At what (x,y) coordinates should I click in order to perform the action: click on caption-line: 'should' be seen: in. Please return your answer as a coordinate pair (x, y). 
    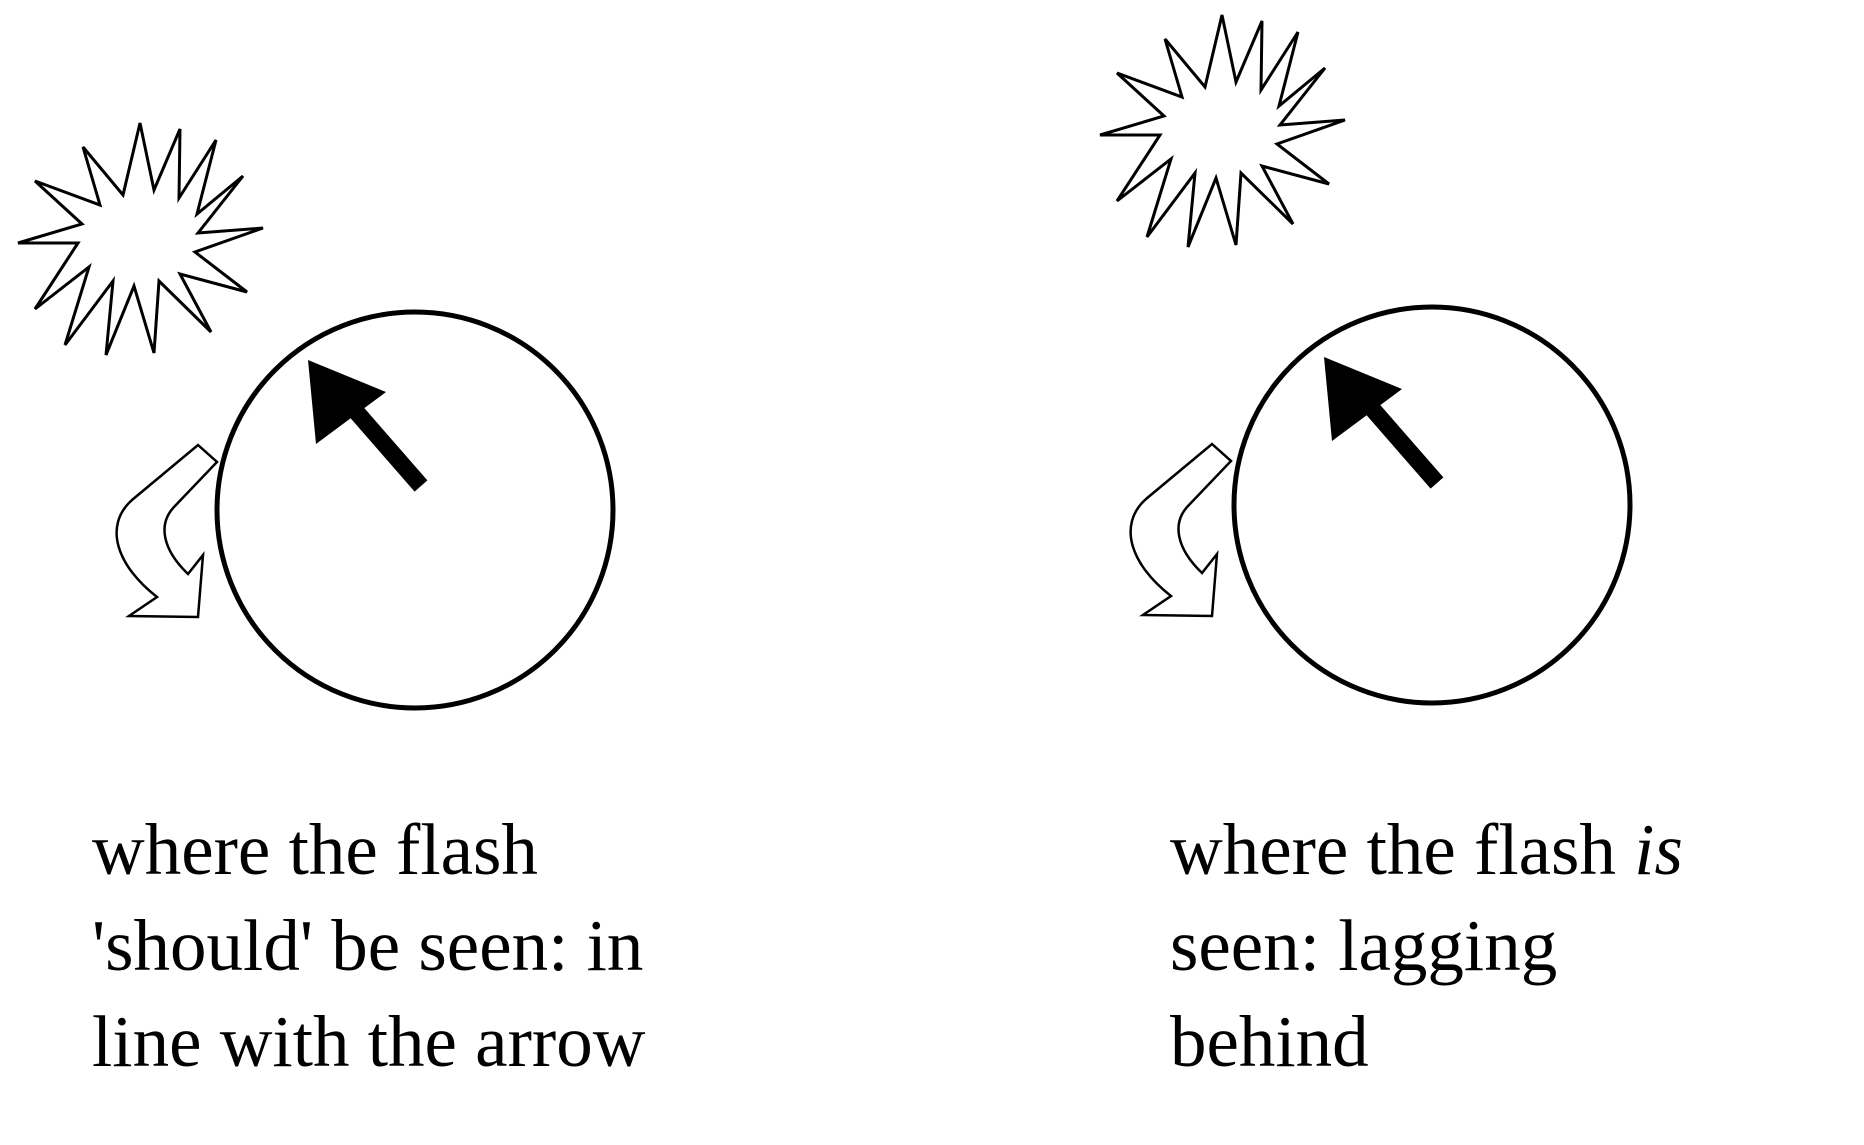
    Looking at the image, I should click on (368, 945).